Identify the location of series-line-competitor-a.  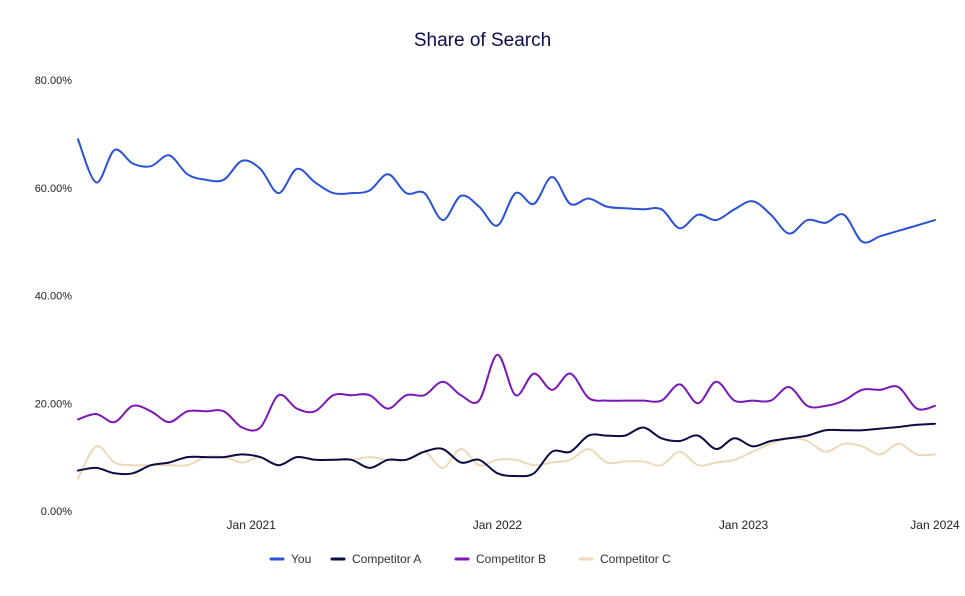
(506, 450).